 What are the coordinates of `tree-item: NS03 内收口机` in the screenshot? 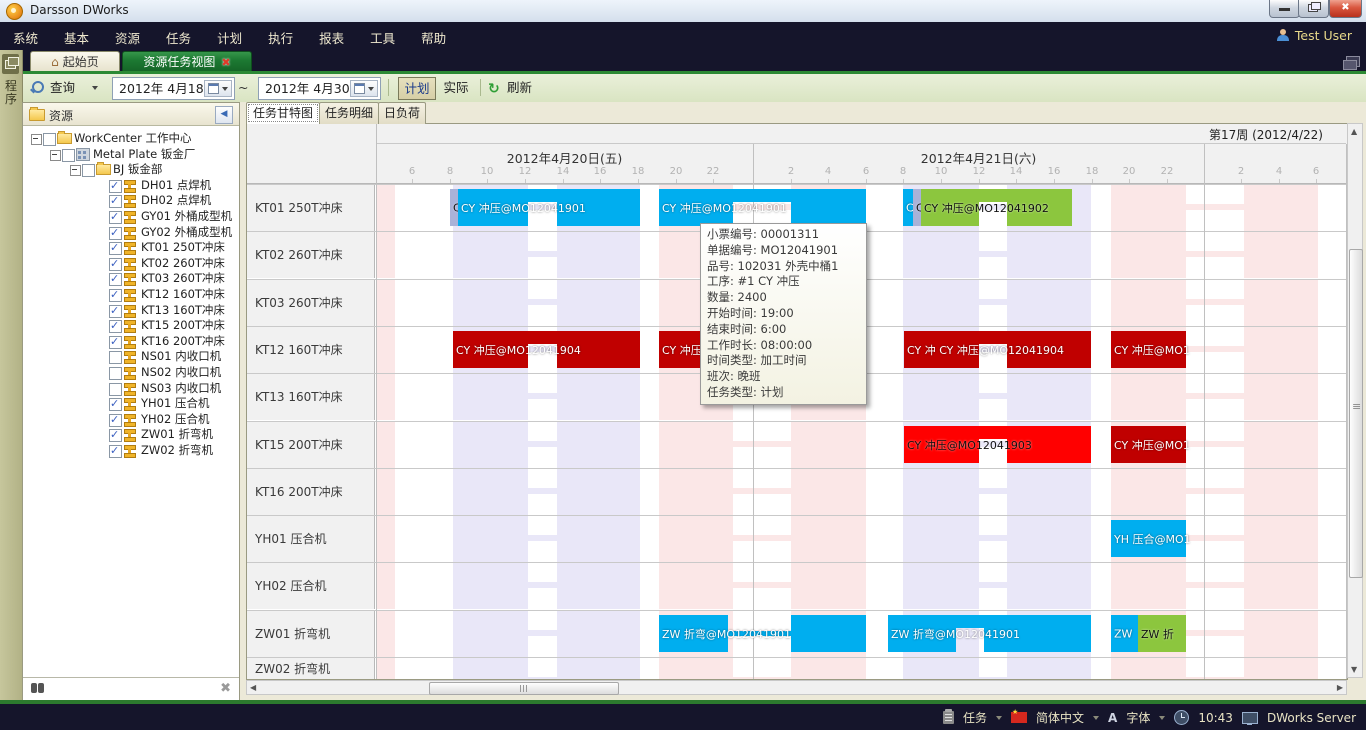 It's located at (131, 389).